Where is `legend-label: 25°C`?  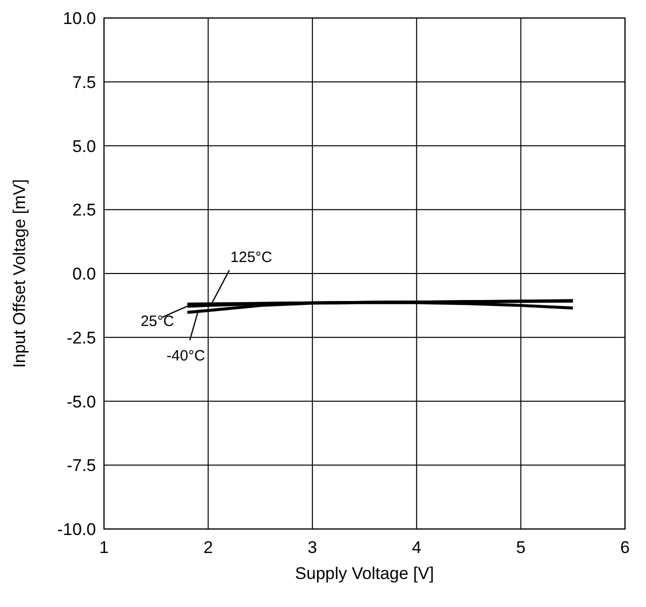 legend-label: 25°C is located at coordinates (157, 321).